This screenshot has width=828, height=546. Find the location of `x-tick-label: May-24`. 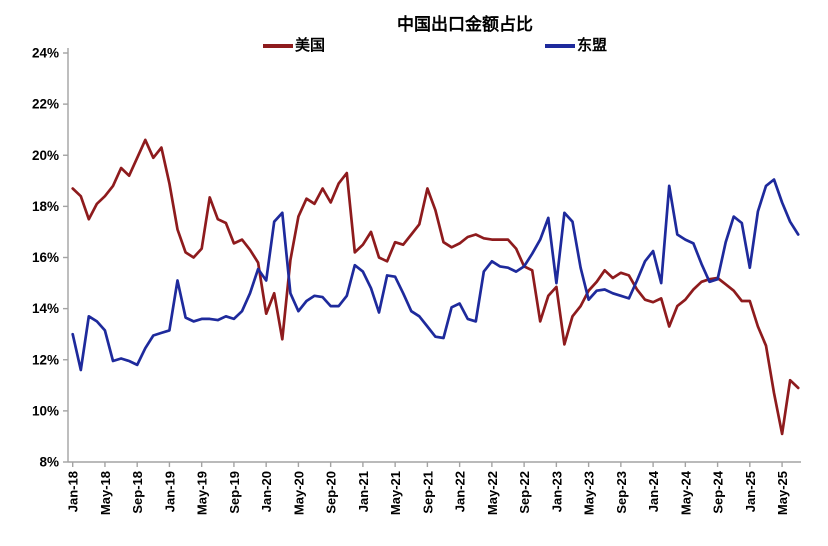

x-tick-label: May-24 is located at coordinates (685, 492).